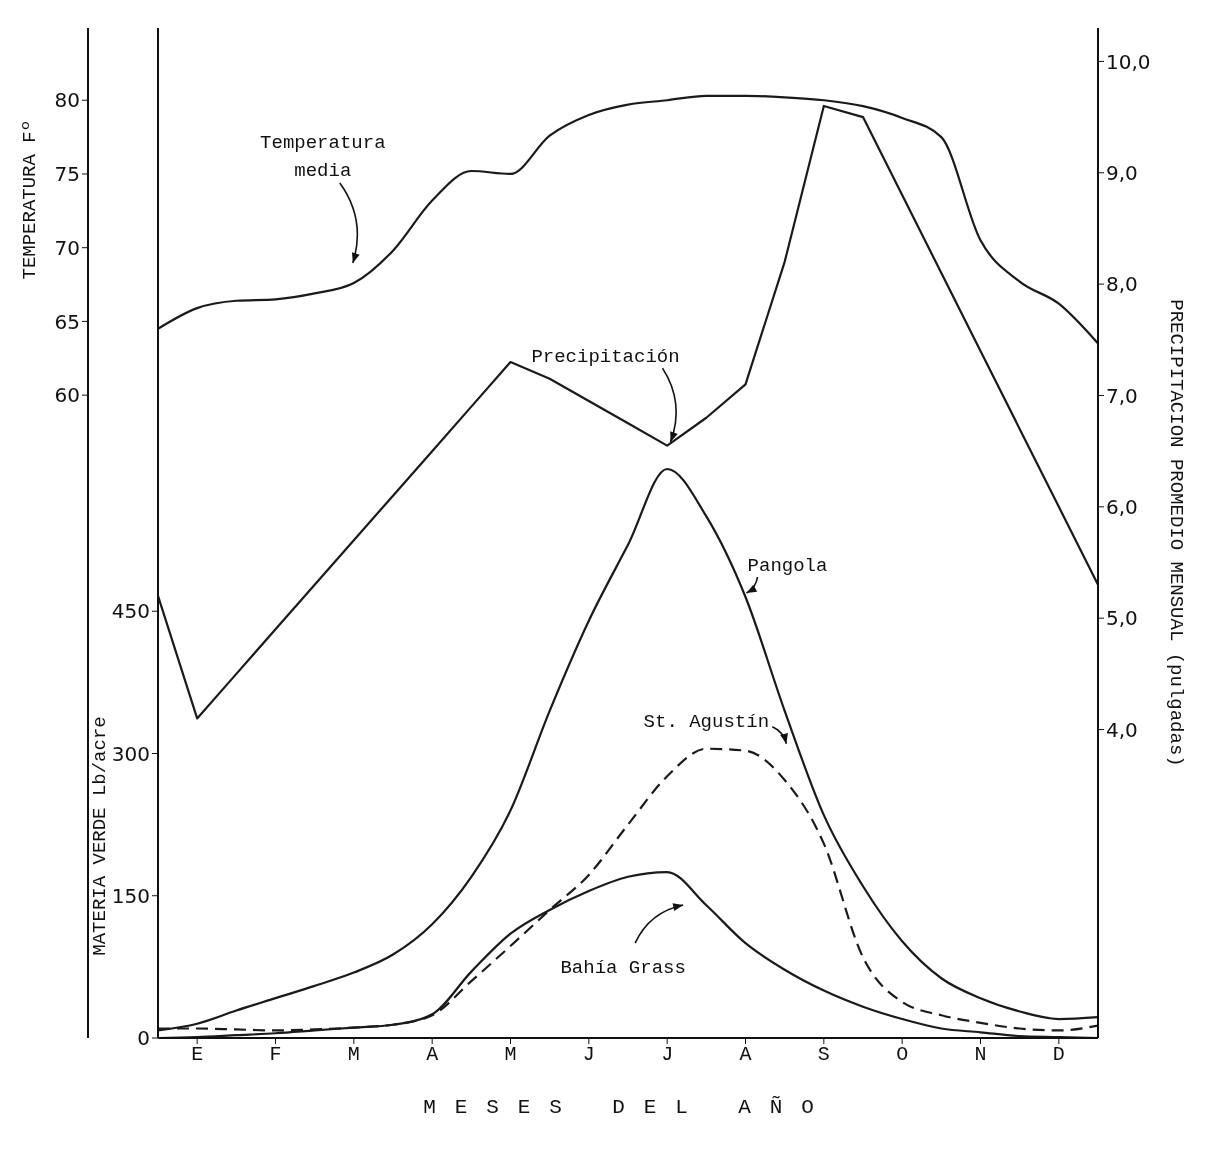 The image size is (1206, 1150). Describe the element at coordinates (197, 1055) in the screenshot. I see `x-tick-label: E` at that location.